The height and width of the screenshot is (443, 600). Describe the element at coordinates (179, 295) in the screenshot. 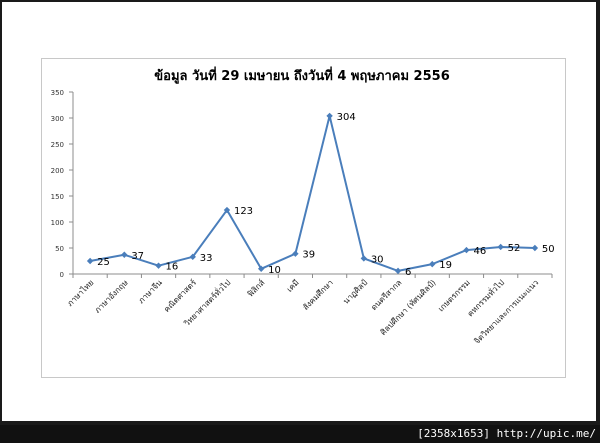

I see `x-category-label: คณิตศาสตร์` at that location.